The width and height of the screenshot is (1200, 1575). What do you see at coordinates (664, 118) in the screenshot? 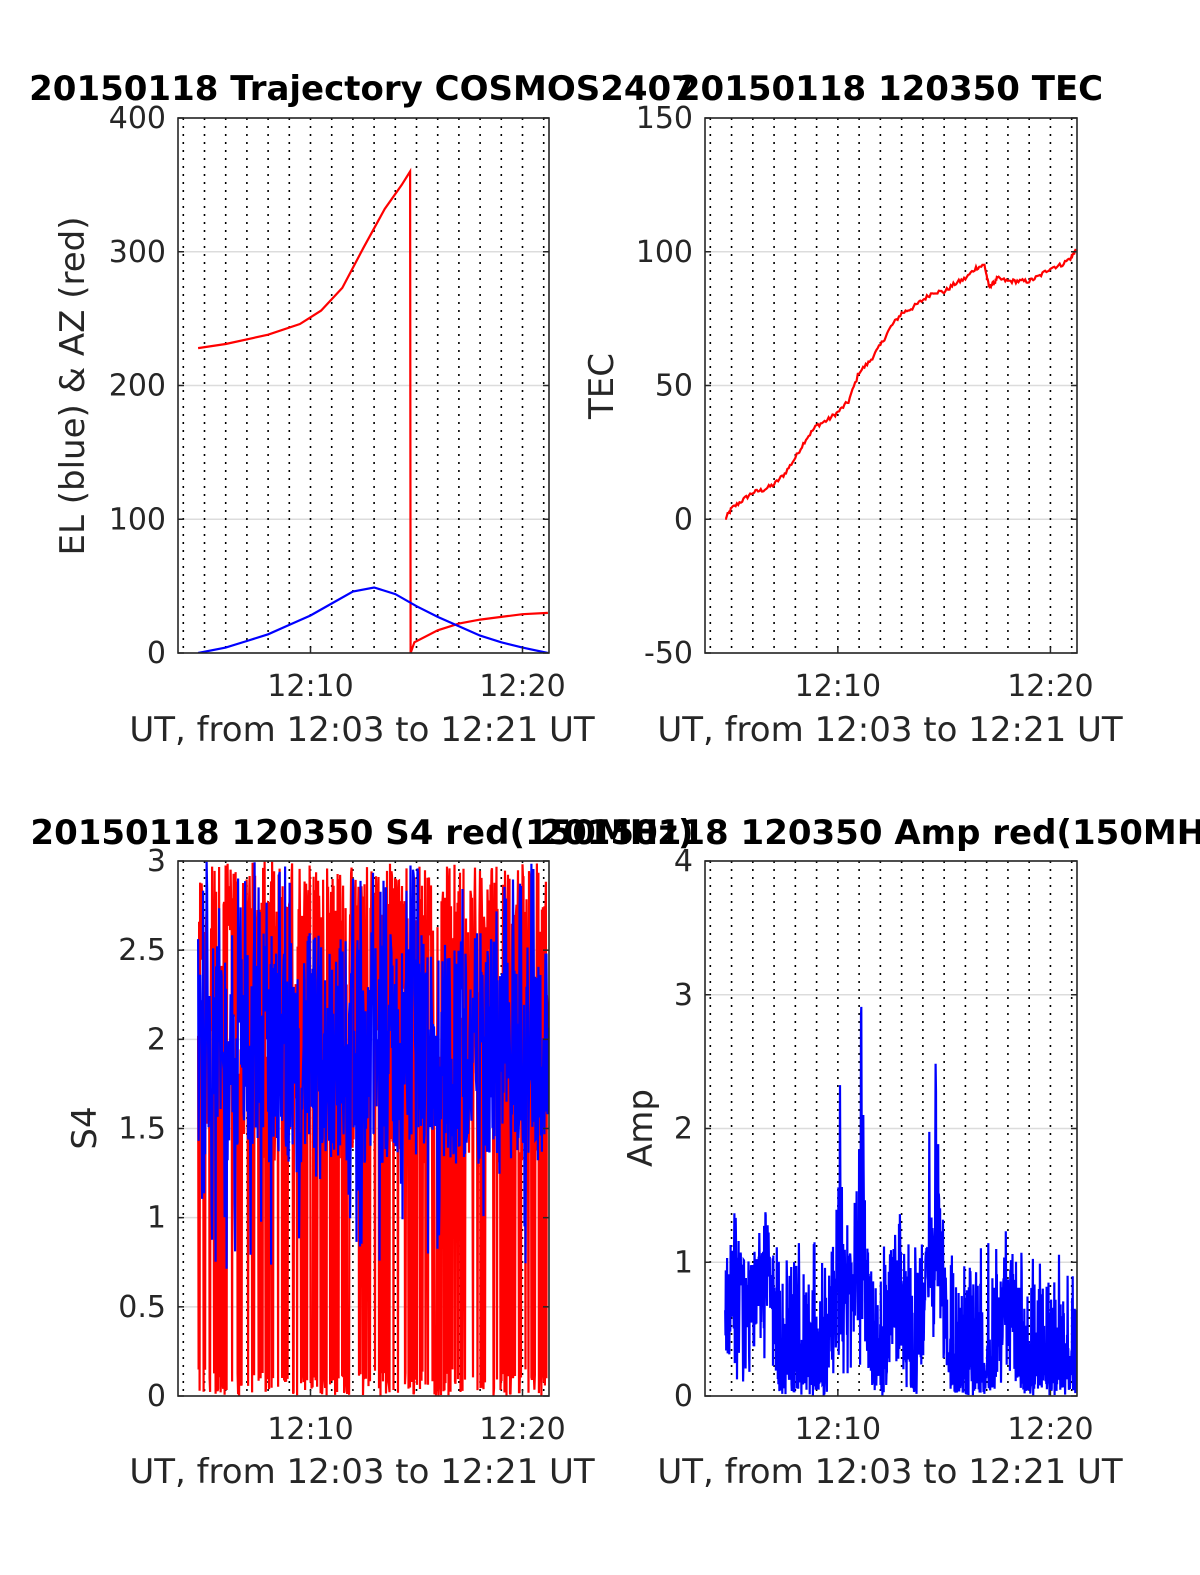
I see `tec-ytick-label: 150` at bounding box center [664, 118].